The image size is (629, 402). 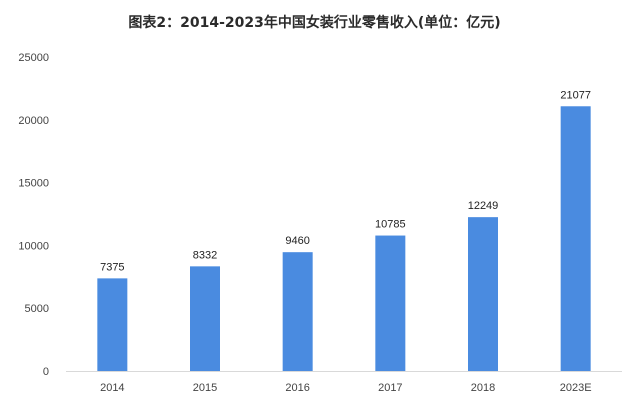 I want to click on data-label: 8332, so click(x=205, y=255).